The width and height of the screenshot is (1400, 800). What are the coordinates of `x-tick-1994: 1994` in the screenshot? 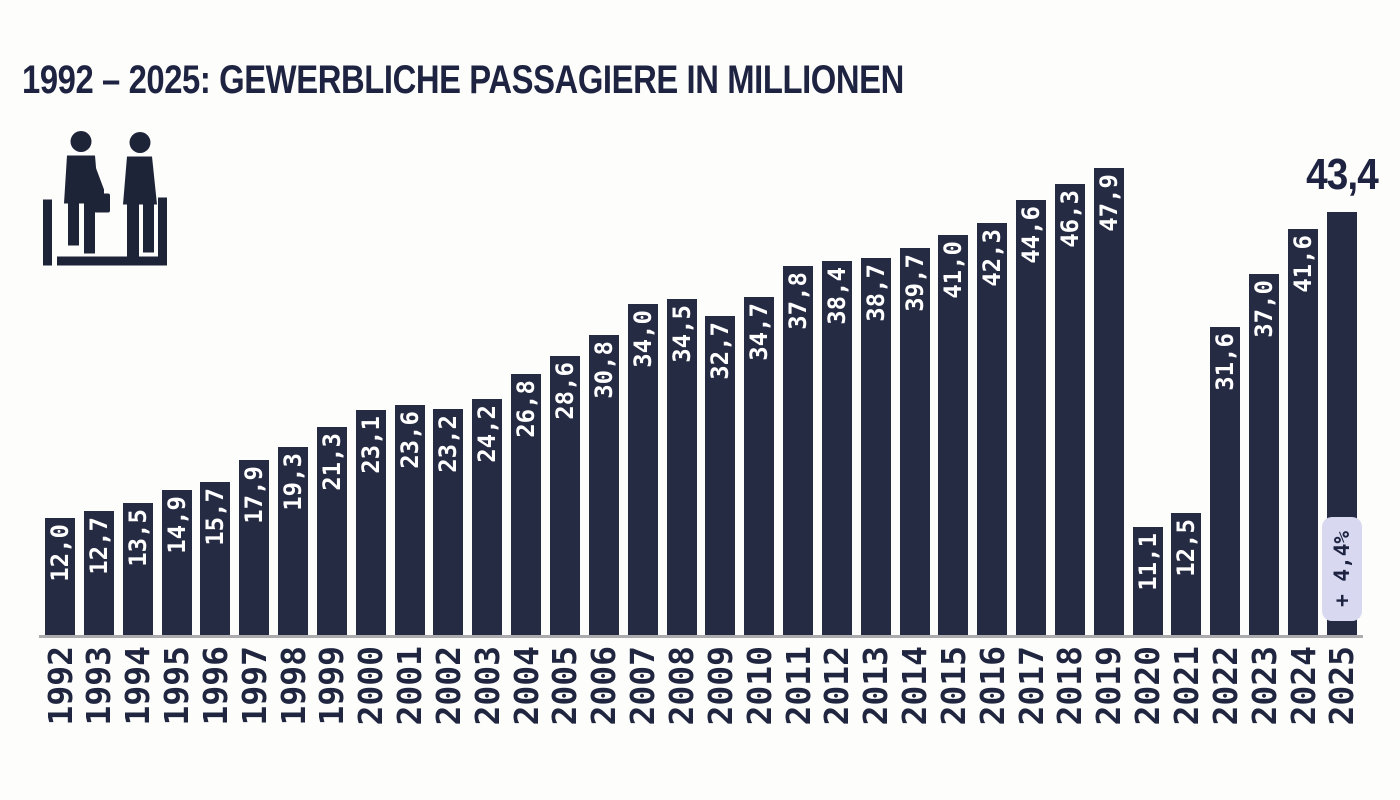 It's located at (137, 685).